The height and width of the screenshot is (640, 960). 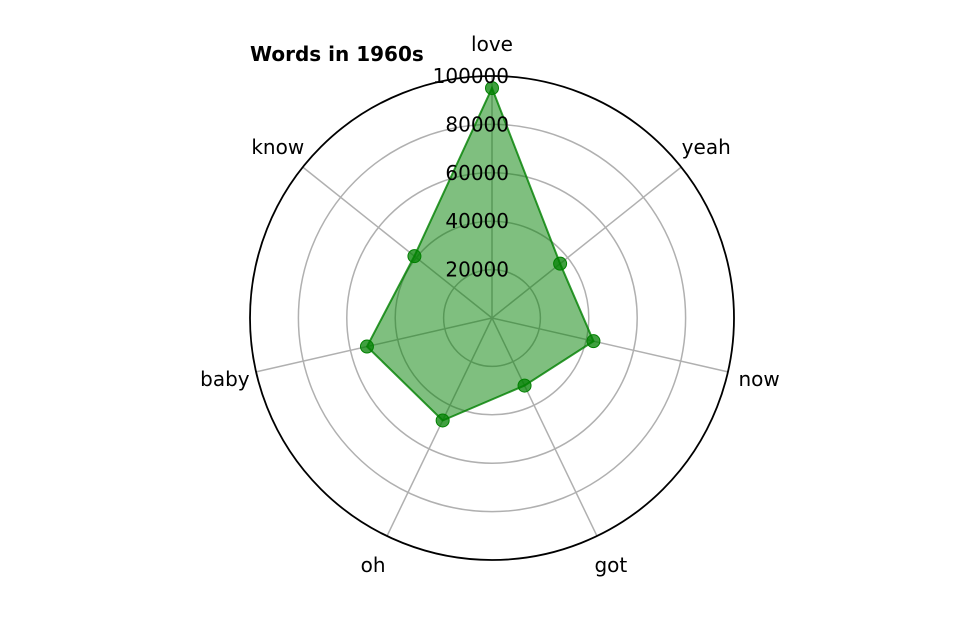 What do you see at coordinates (373, 565) in the screenshot?
I see `category-label-oh: oh` at bounding box center [373, 565].